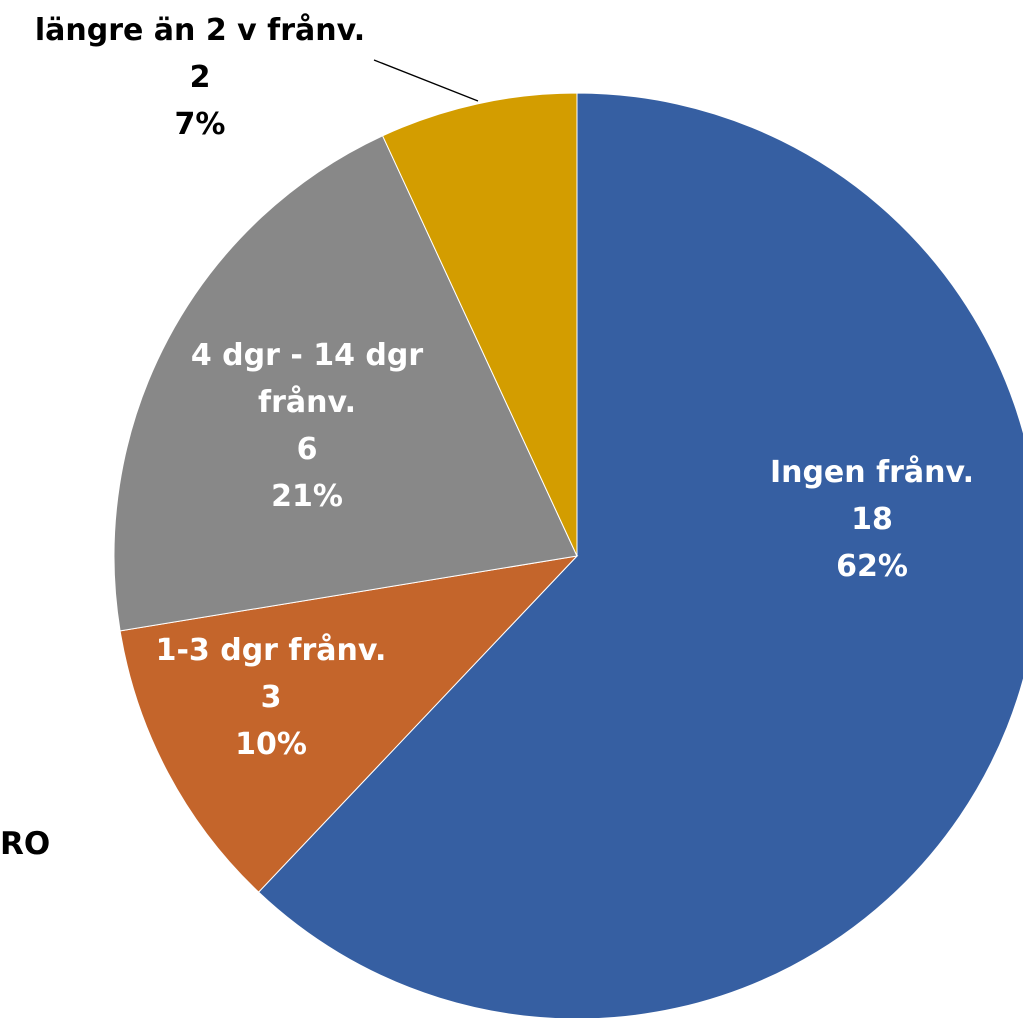  What do you see at coordinates (200, 124) in the screenshot?
I see `slice-label-3-line-2: 7%` at bounding box center [200, 124].